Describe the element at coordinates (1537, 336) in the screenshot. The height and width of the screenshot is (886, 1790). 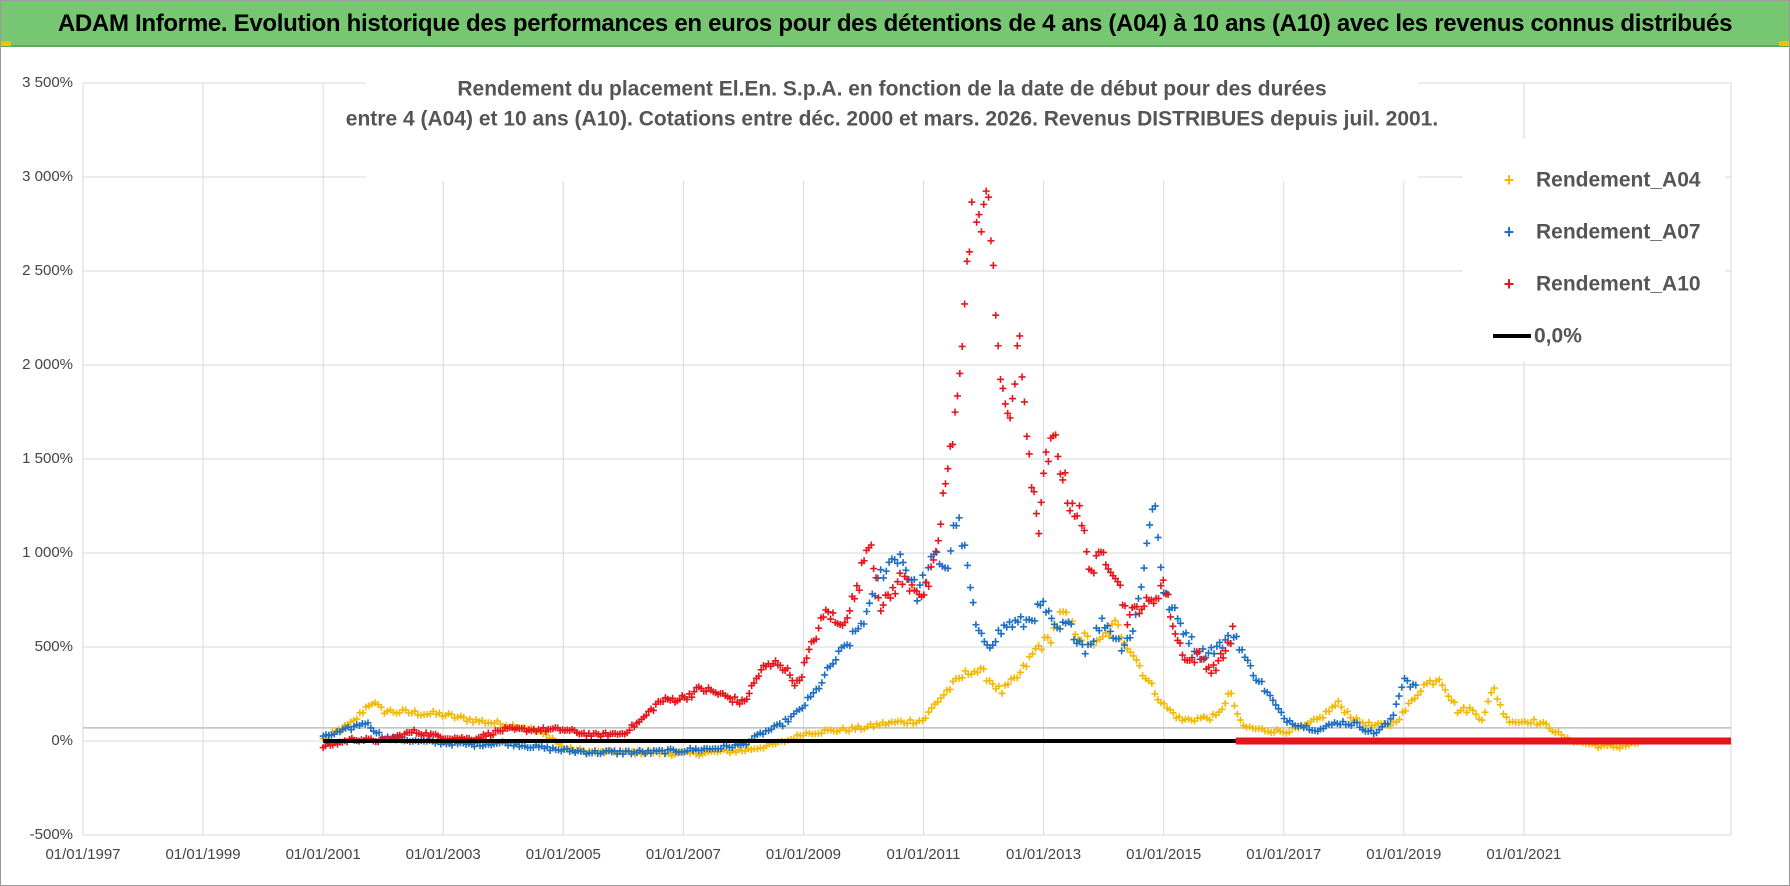
I see `legend-item-zero: 0,0%` at that location.